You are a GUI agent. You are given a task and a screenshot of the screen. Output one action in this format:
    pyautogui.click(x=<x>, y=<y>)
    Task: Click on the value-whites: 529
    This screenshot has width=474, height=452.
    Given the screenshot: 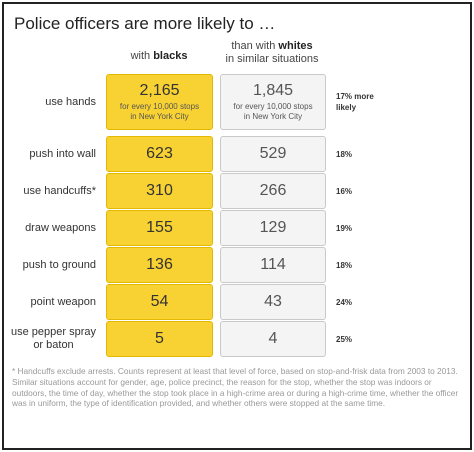 What is the action you would take?
    pyautogui.click(x=273, y=153)
    